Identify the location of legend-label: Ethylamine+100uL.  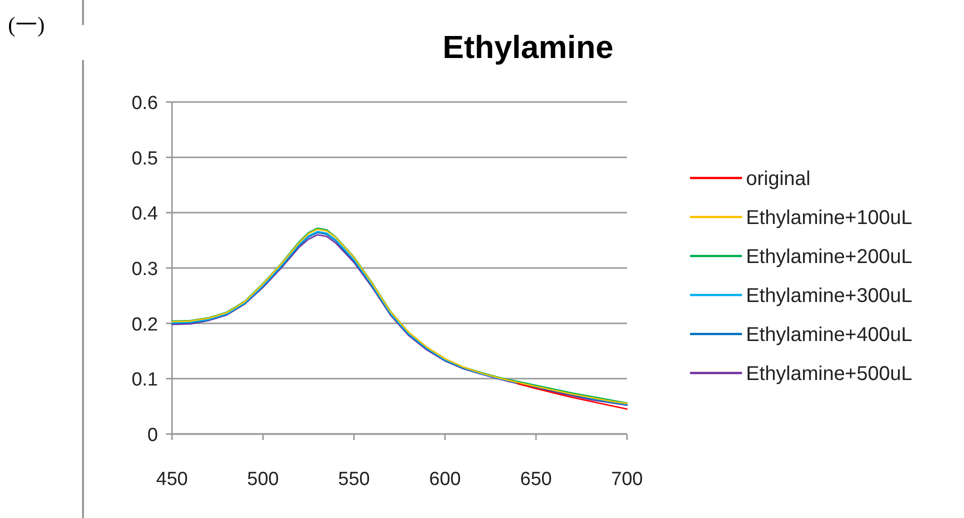
(829, 218).